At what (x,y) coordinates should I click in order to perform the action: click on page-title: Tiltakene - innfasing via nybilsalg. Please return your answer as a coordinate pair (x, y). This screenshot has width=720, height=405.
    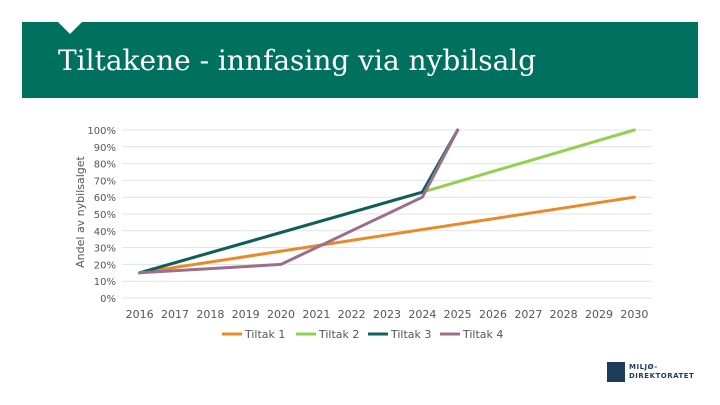
    Looking at the image, I should click on (297, 60).